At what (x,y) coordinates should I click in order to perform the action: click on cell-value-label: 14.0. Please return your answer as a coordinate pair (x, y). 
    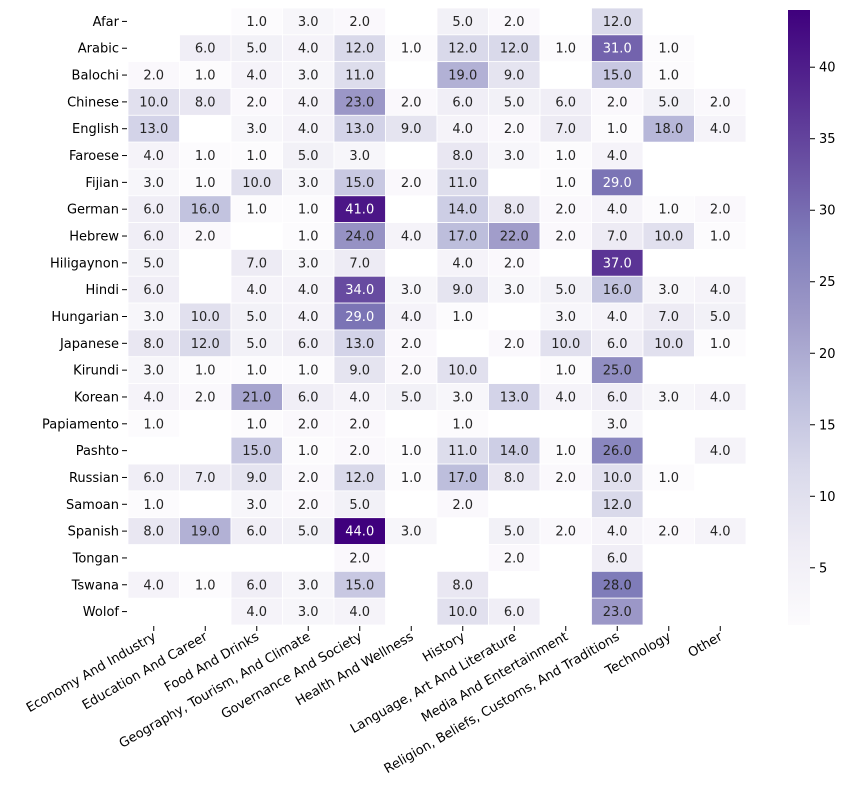
    Looking at the image, I should click on (462, 210).